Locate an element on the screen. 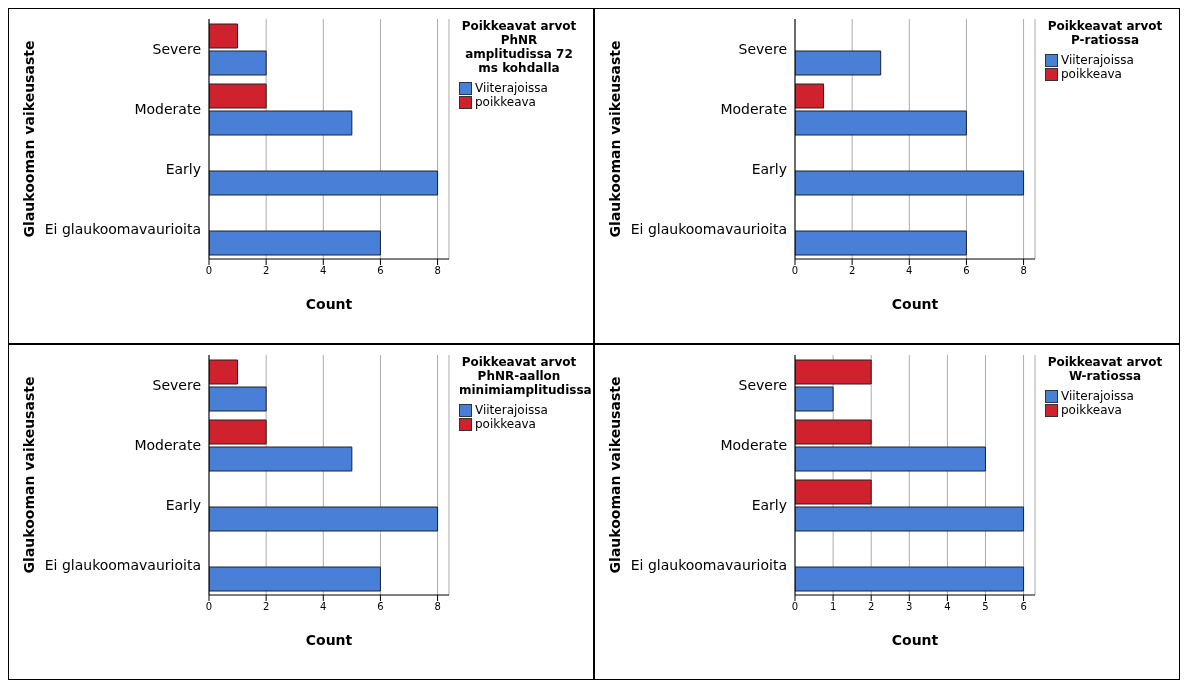  x-tick-label: 1 is located at coordinates (833, 607).